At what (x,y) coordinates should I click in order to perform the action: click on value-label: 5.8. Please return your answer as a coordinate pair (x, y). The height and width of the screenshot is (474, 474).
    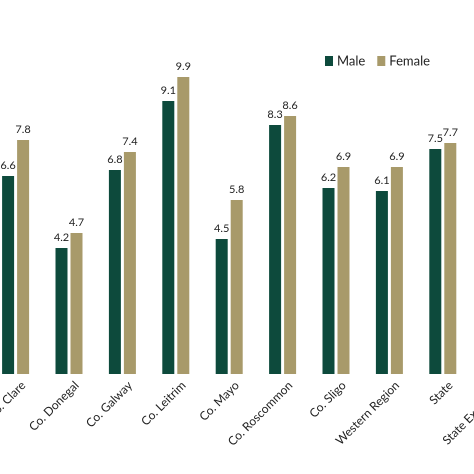
    Looking at the image, I should click on (236, 189).